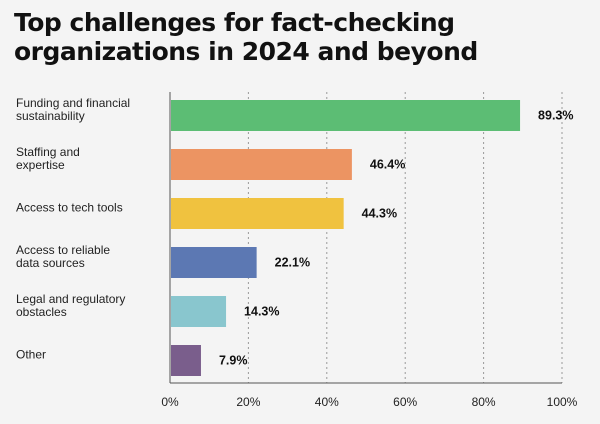  I want to click on value-label-5: 7.9%, so click(233, 361).